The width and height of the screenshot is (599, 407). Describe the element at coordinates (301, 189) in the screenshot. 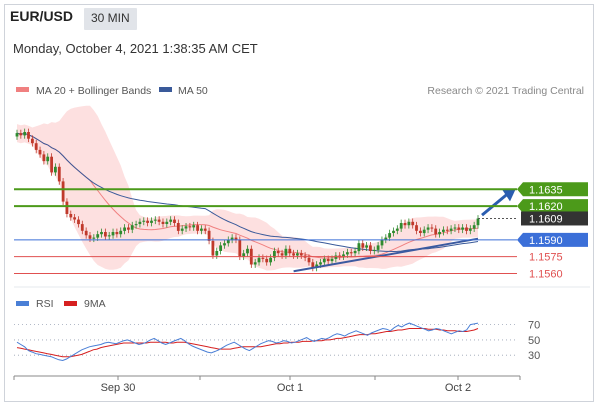

I see `price-level-resistance: 1.1635` at that location.